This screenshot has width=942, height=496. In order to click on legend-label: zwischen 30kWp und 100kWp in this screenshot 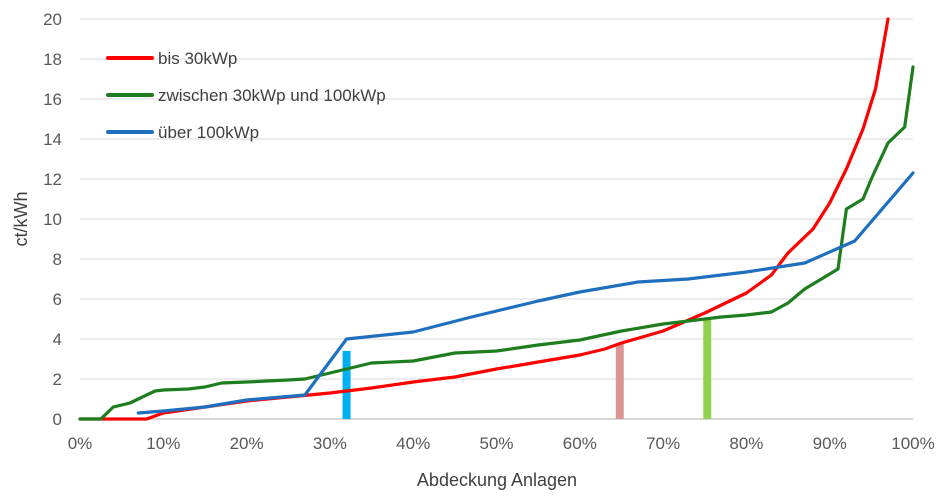, I will do `click(272, 95)`.